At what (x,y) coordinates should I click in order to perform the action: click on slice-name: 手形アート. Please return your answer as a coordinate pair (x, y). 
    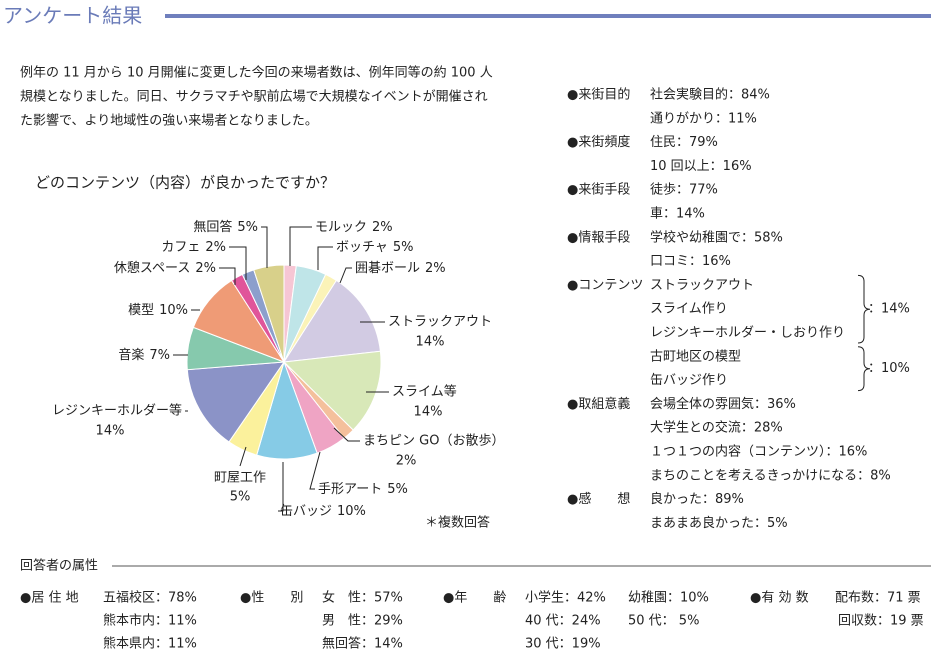
    Looking at the image, I should click on (350, 489).